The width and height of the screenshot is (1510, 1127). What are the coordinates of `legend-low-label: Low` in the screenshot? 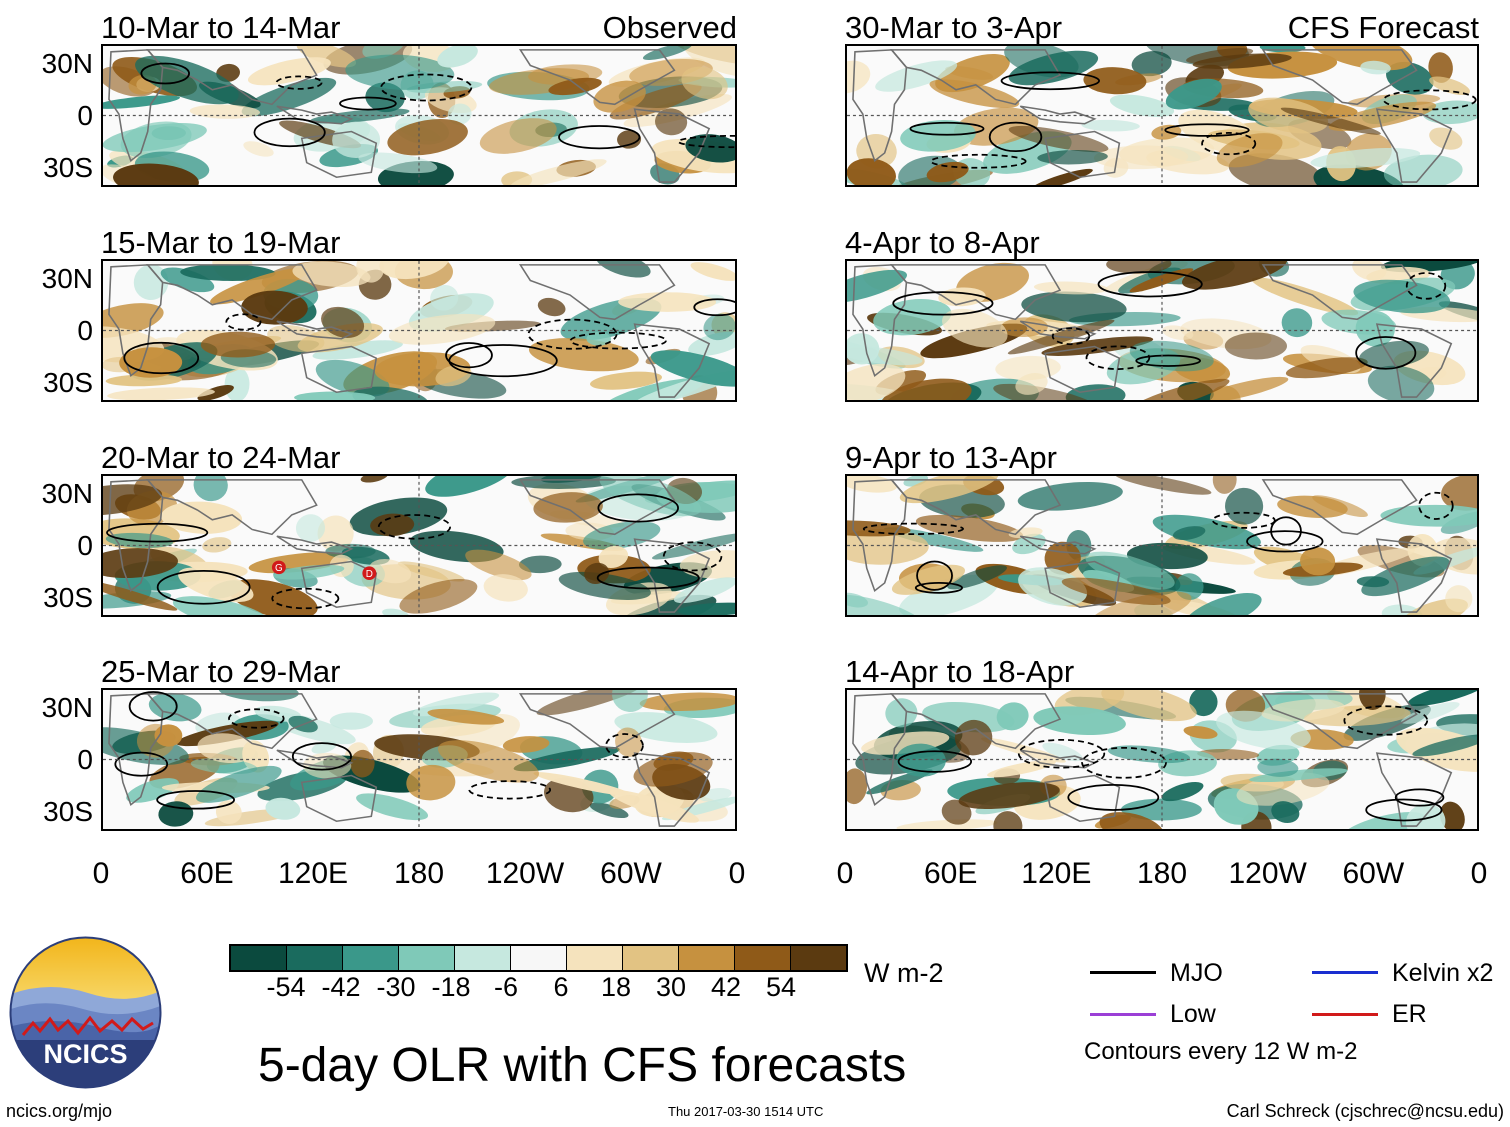 It's located at (1193, 1014).